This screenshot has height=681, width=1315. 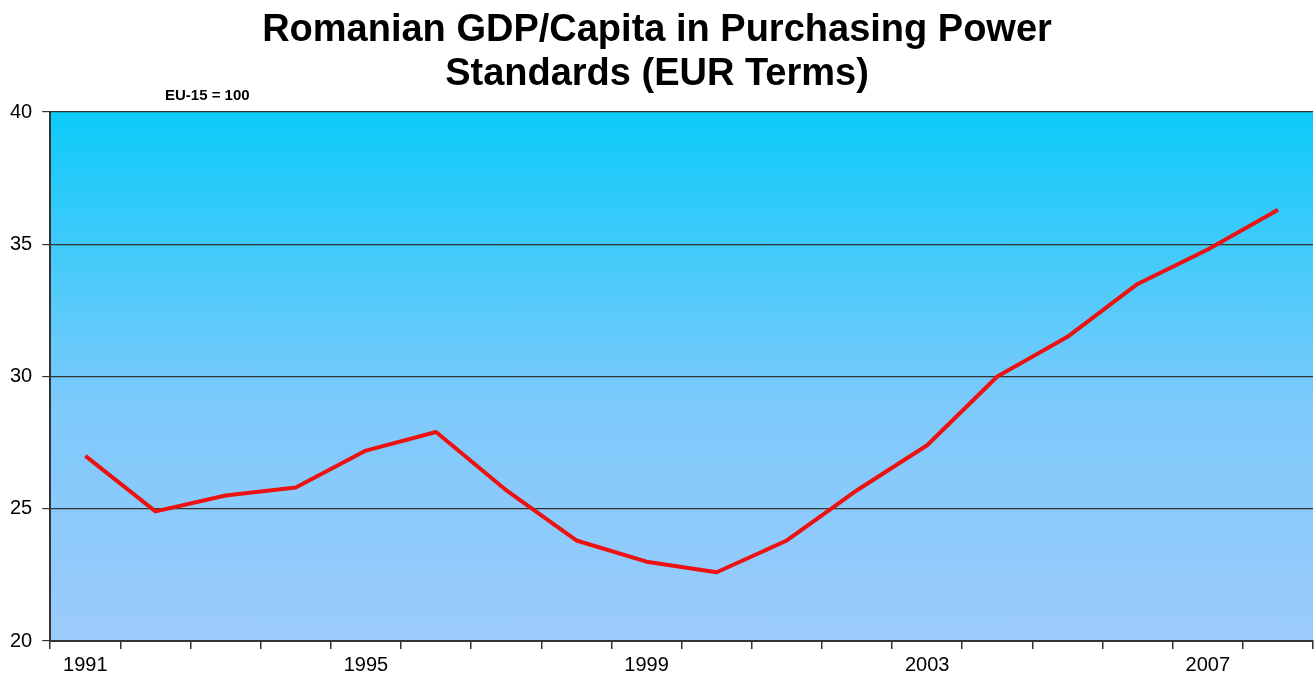 I want to click on y-tick-label: 35, so click(x=21, y=242).